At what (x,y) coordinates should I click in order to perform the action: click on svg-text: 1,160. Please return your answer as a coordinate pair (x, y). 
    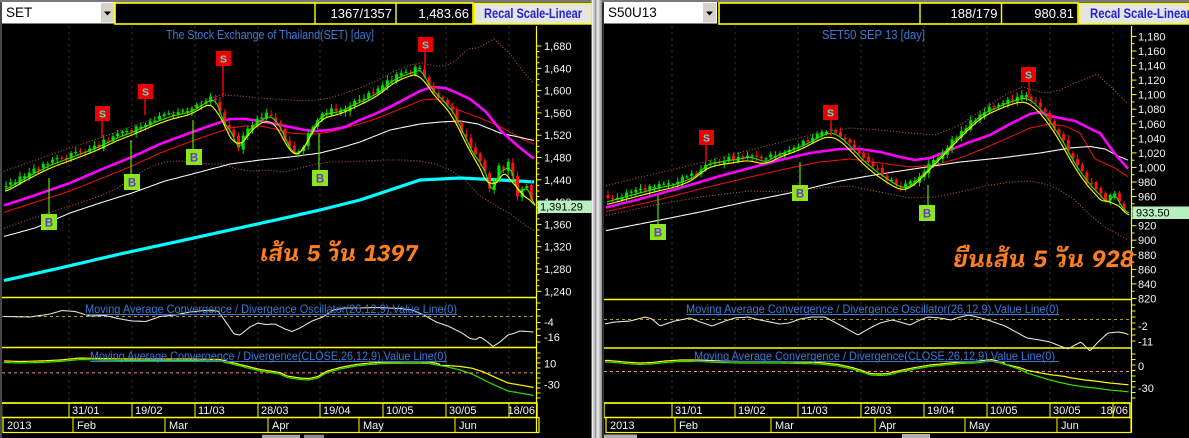
    Looking at the image, I should click on (1152, 52).